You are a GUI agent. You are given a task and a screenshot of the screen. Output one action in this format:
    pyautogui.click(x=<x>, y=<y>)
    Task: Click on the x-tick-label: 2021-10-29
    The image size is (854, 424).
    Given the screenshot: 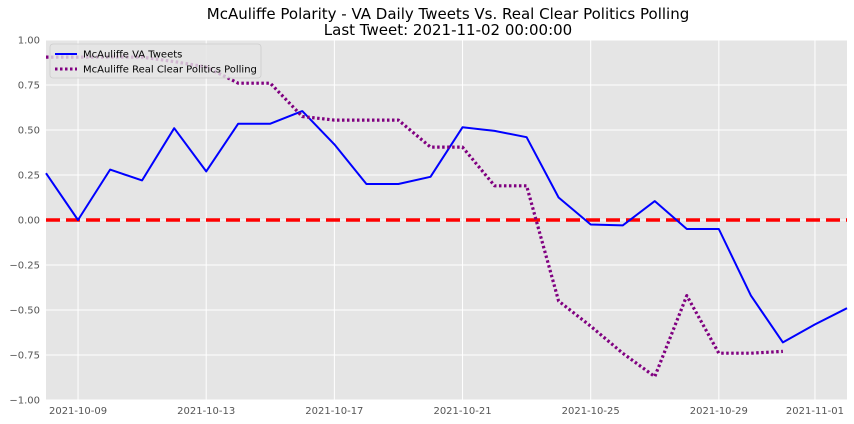 What is the action you would take?
    pyautogui.click(x=719, y=411)
    